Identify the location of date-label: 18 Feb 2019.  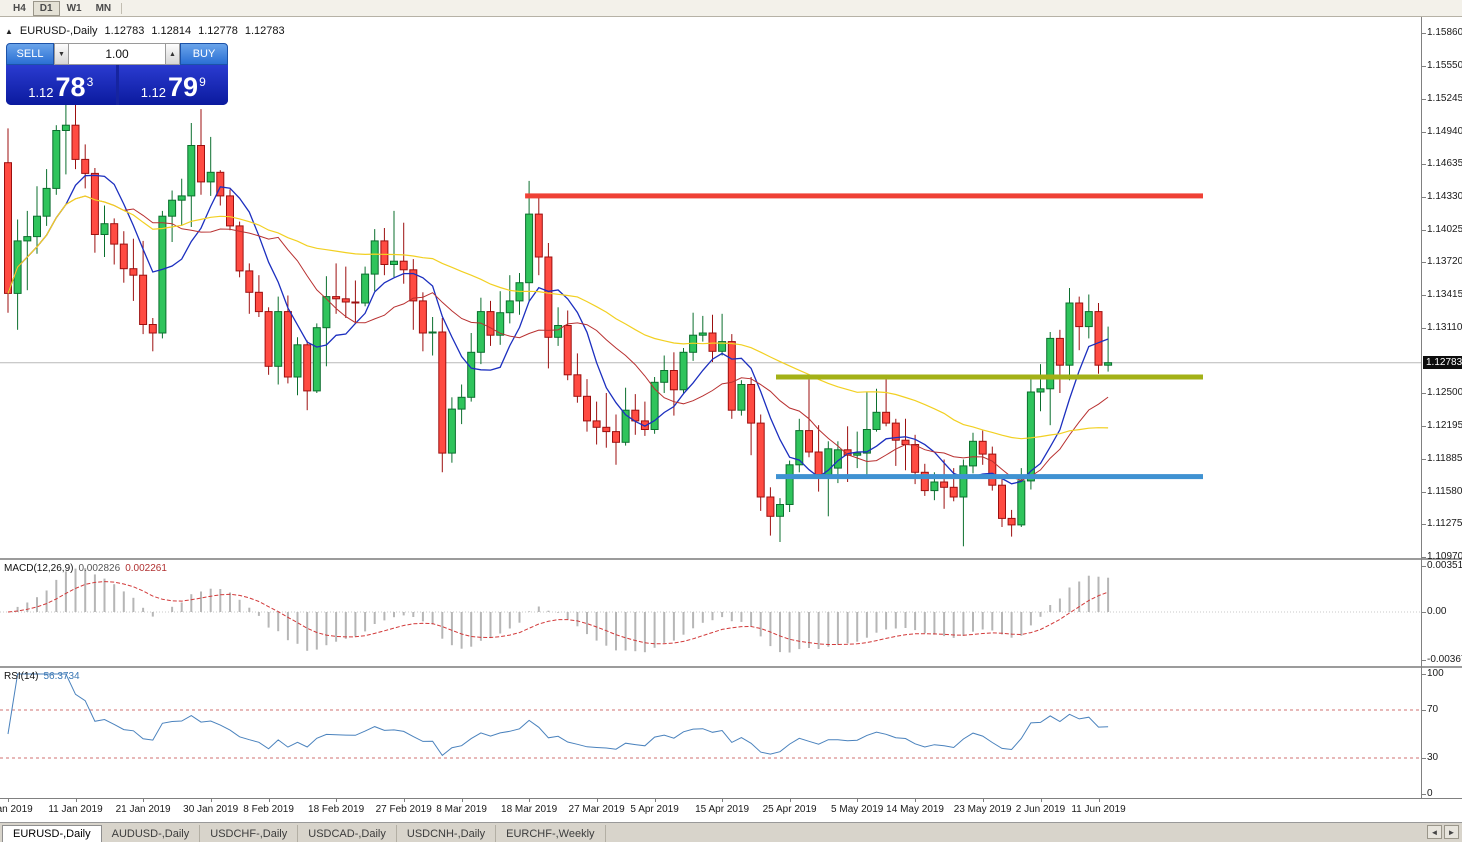
(336, 809).